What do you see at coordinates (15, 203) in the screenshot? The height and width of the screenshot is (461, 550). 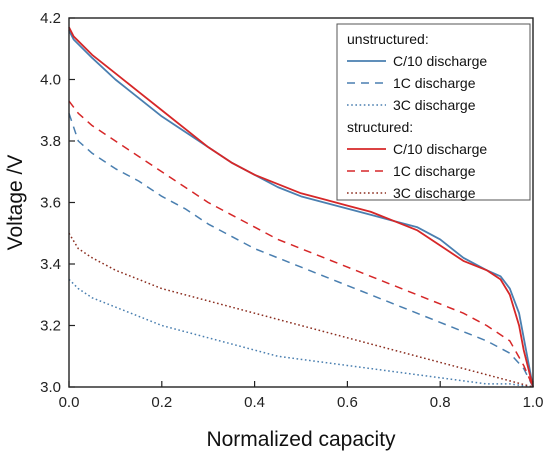 I see `y-axis-title: Voltage /V` at bounding box center [15, 203].